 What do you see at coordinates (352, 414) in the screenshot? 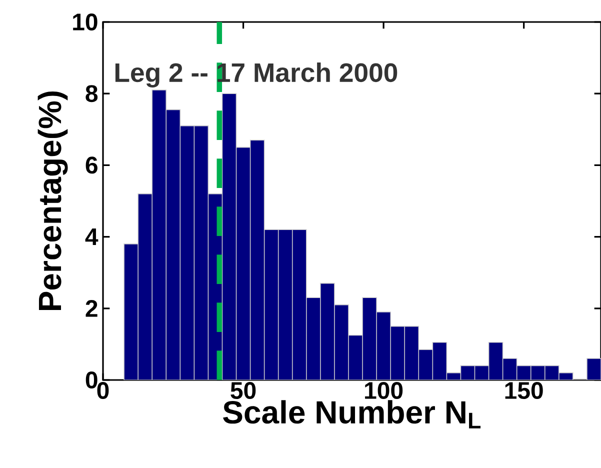
I see `x-axis-title: Scale Number N$_{L}$` at bounding box center [352, 414].